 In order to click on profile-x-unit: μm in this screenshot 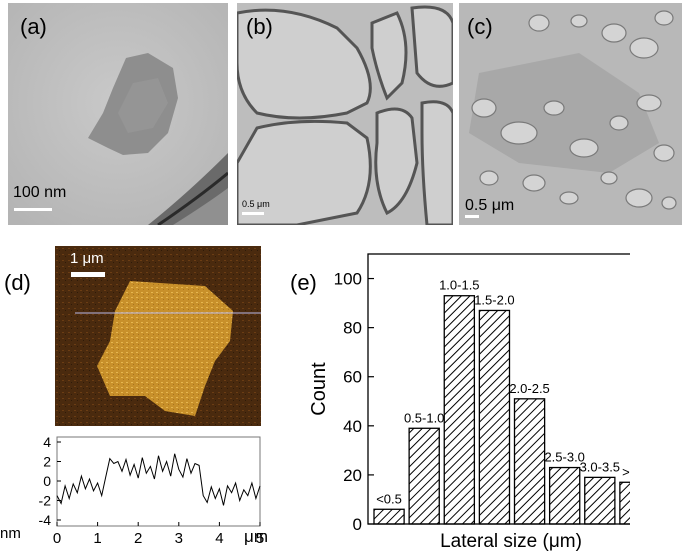, I will do `click(256, 536)`.